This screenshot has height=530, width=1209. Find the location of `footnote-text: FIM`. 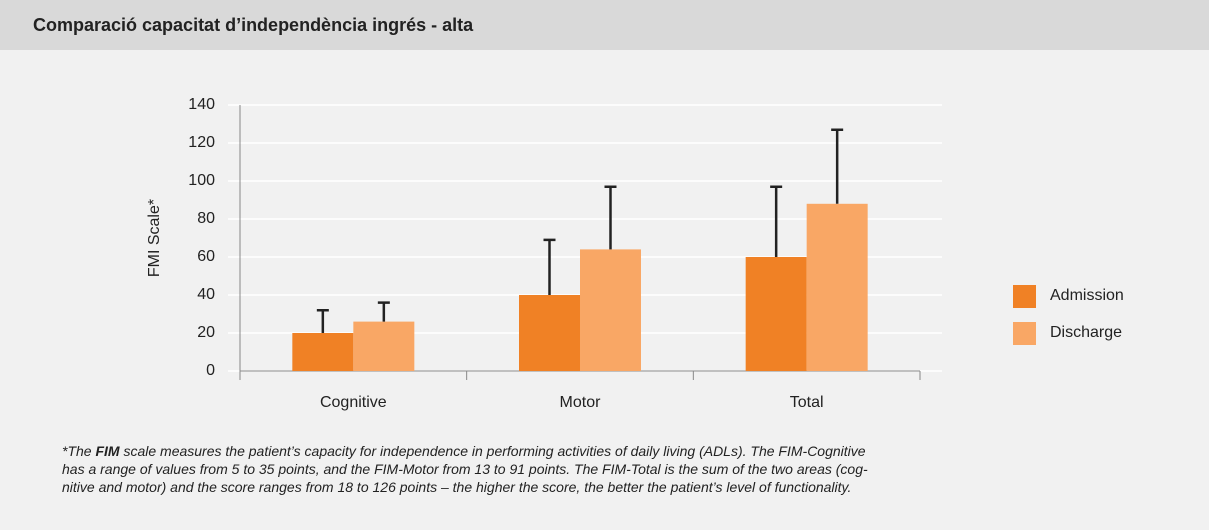

footnote-text: FIM is located at coordinates (107, 451).